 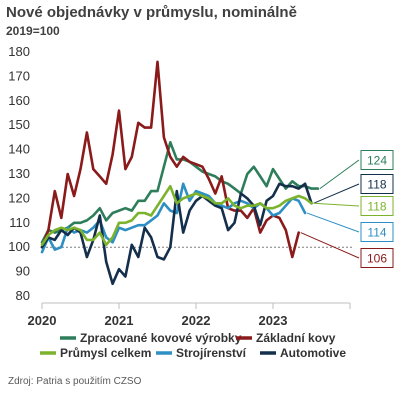 What do you see at coordinates (19, 75) in the screenshot?
I see `y-tick-label: 170` at bounding box center [19, 75].